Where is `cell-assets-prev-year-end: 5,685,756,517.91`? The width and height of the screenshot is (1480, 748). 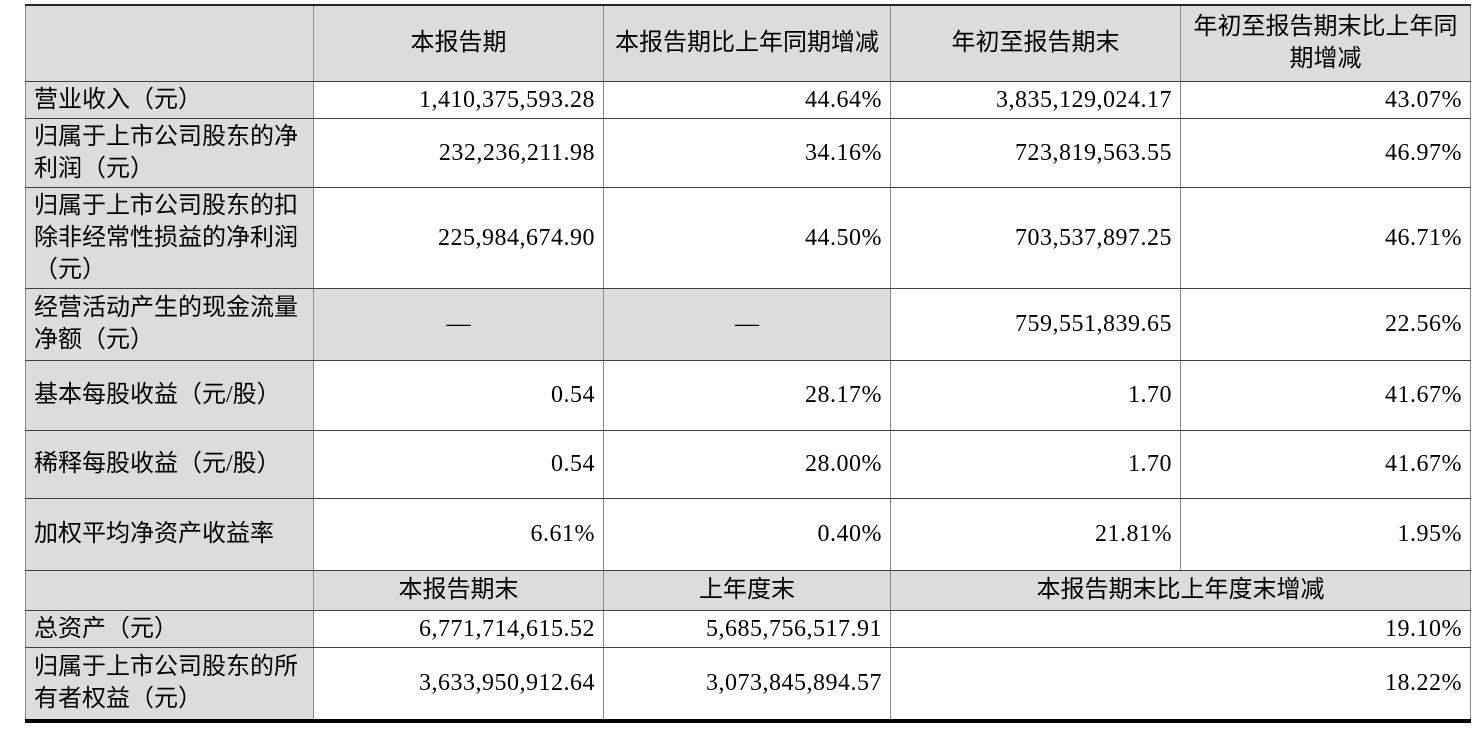
cell-assets-prev-year-end: 5,685,756,517.91 is located at coordinates (747, 628).